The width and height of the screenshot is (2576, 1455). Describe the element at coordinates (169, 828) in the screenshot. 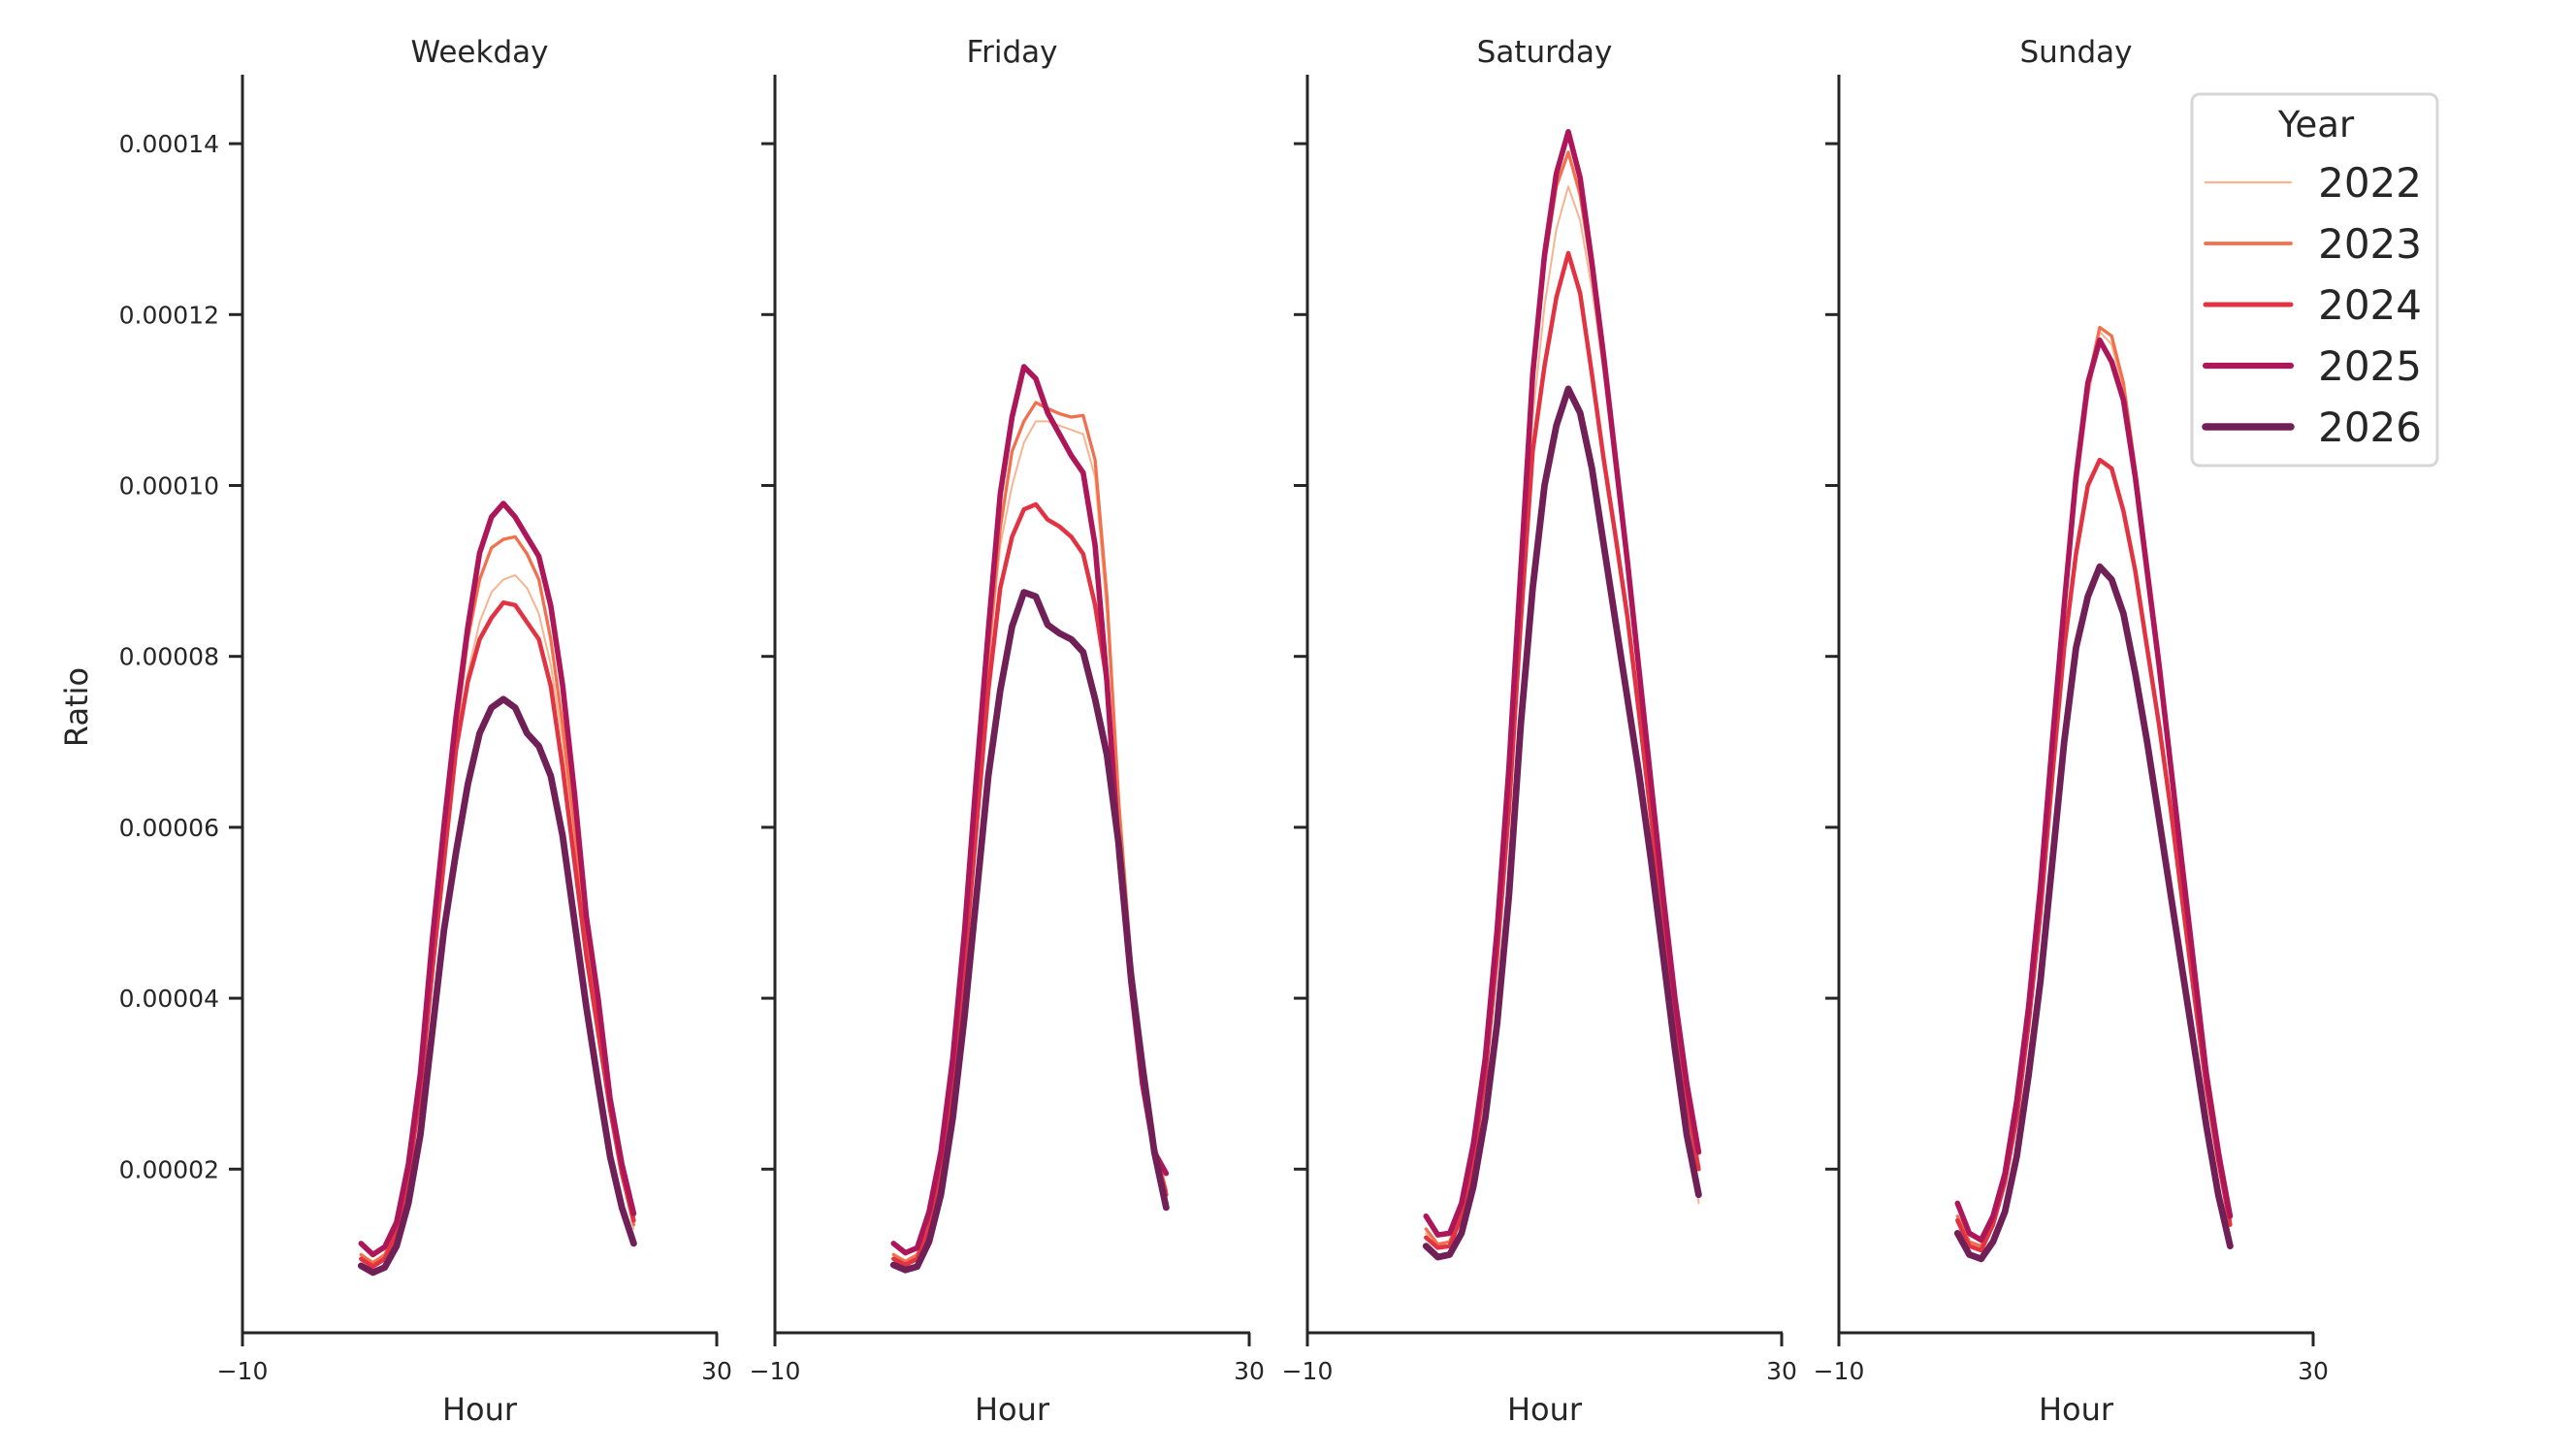

I see `y-tick-label: 0.00006` at that location.